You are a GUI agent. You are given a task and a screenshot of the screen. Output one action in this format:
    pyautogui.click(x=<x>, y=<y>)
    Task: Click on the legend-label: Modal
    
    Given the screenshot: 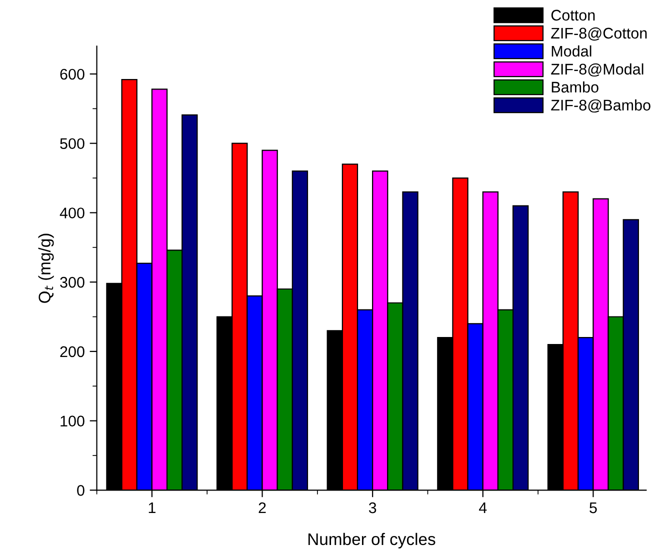 What is the action you would take?
    pyautogui.click(x=572, y=51)
    